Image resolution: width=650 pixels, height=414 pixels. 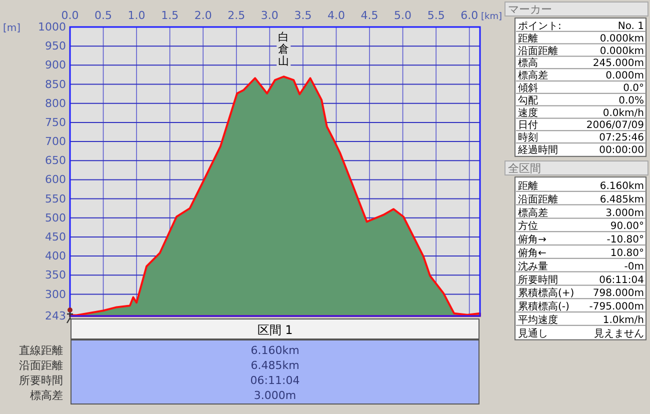 I want to click on y-tick-label: 700, so click(x=55, y=141).